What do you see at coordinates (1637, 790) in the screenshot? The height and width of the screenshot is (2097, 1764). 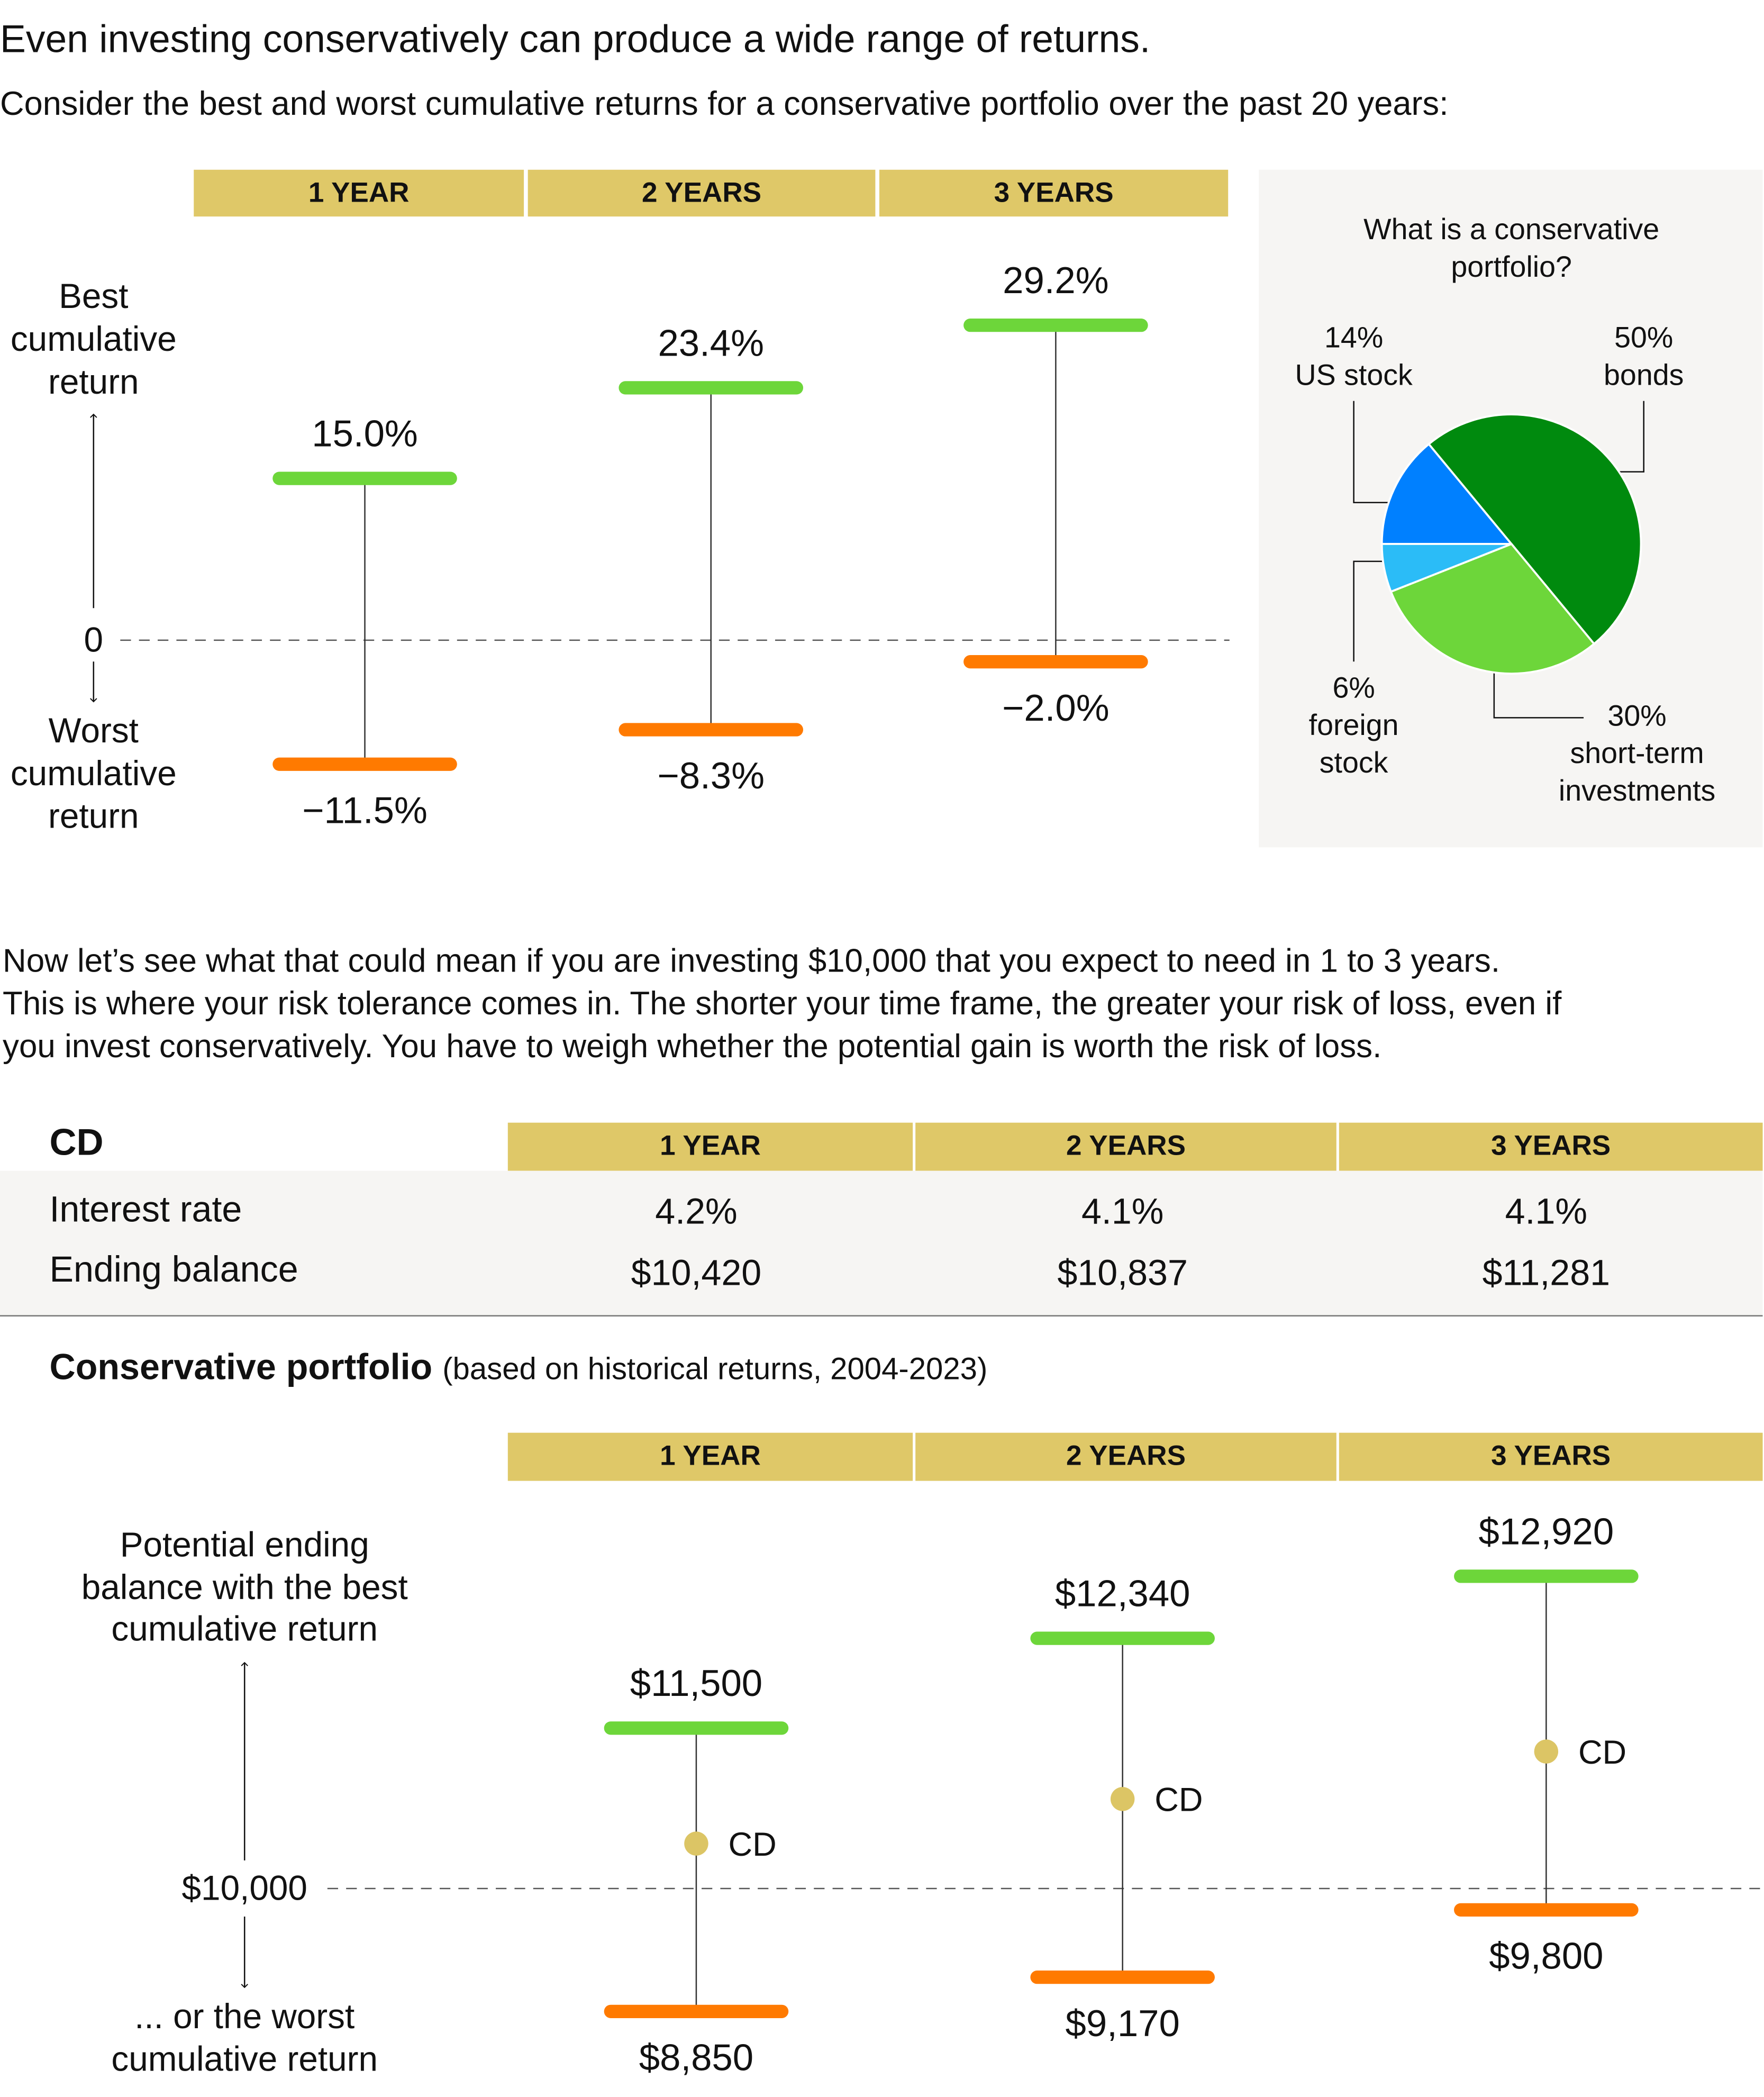 I see `pie-label-short-term: investments` at bounding box center [1637, 790].